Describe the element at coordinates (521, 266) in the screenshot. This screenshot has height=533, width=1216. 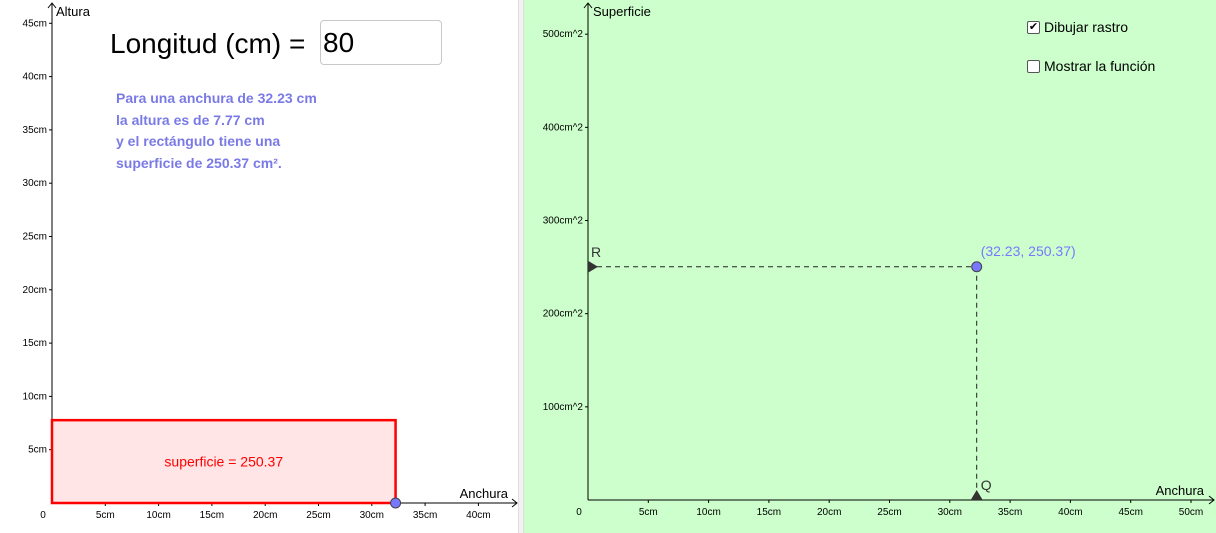
I see `view-splitter` at that location.